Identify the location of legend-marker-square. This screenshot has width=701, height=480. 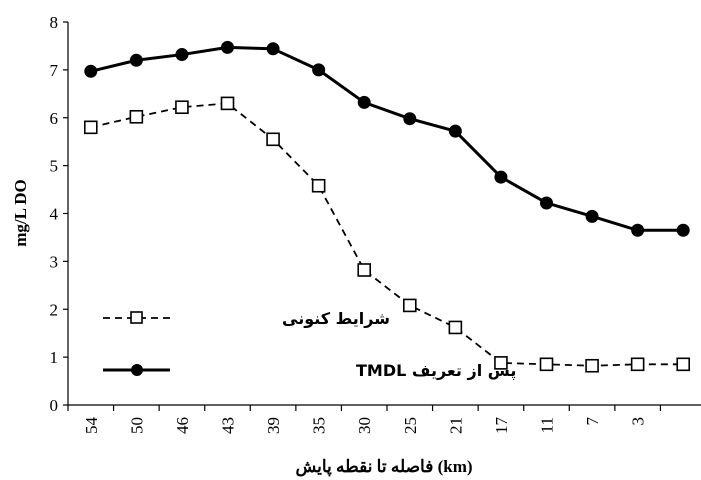
(136, 317).